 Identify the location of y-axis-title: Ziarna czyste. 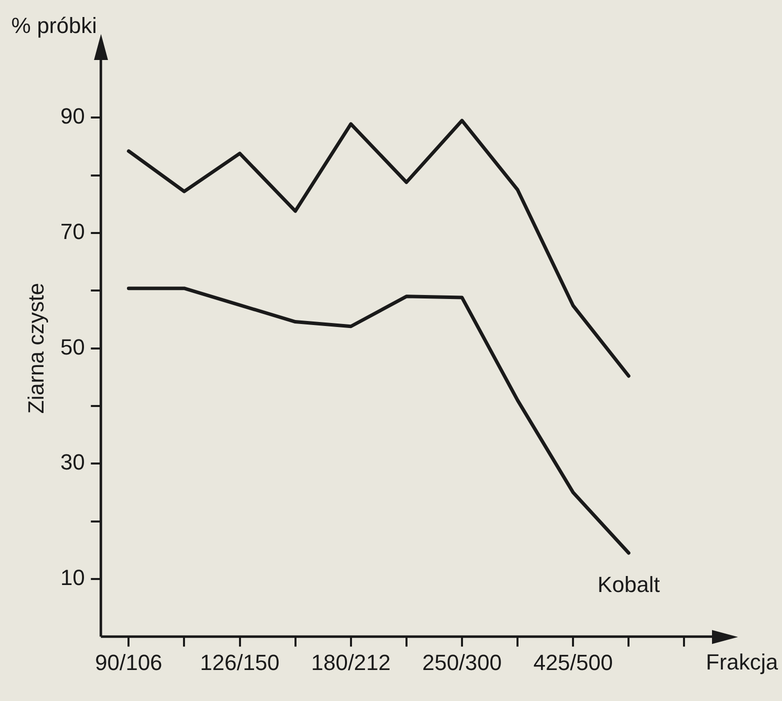
(35, 348).